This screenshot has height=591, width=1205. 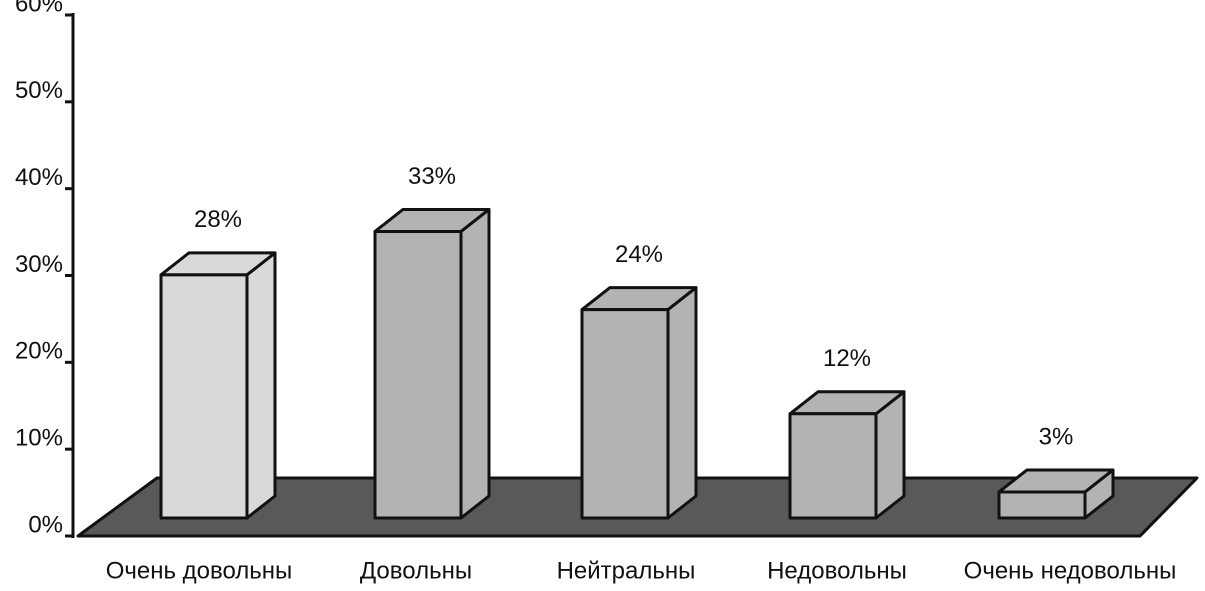 I want to click on y-tick-label: 30%, so click(x=39, y=264).